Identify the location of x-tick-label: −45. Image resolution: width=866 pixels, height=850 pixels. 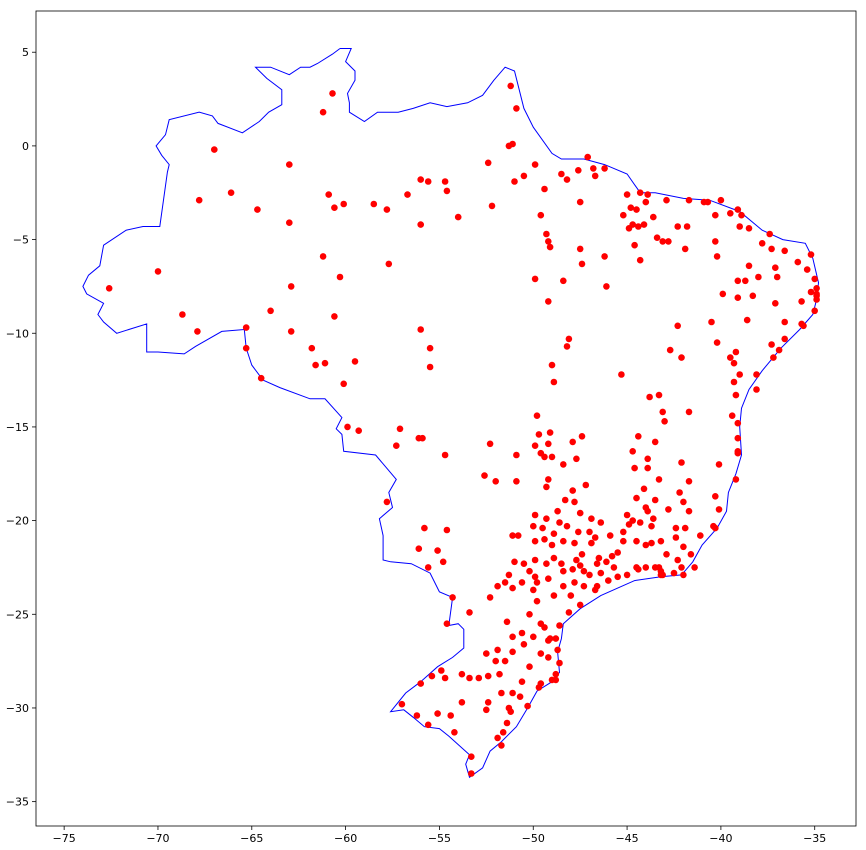
(626, 838).